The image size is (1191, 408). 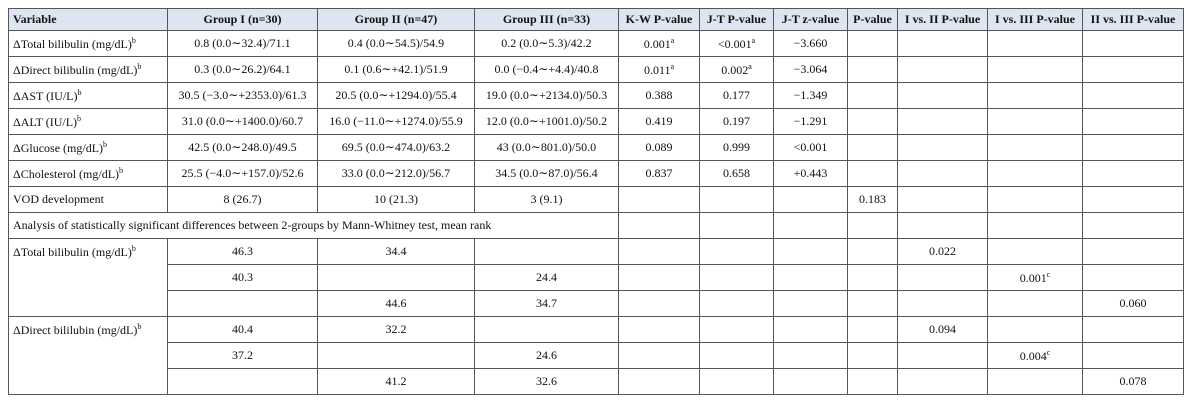 What do you see at coordinates (396, 251) in the screenshot?
I see `table-cell: 34.4` at bounding box center [396, 251].